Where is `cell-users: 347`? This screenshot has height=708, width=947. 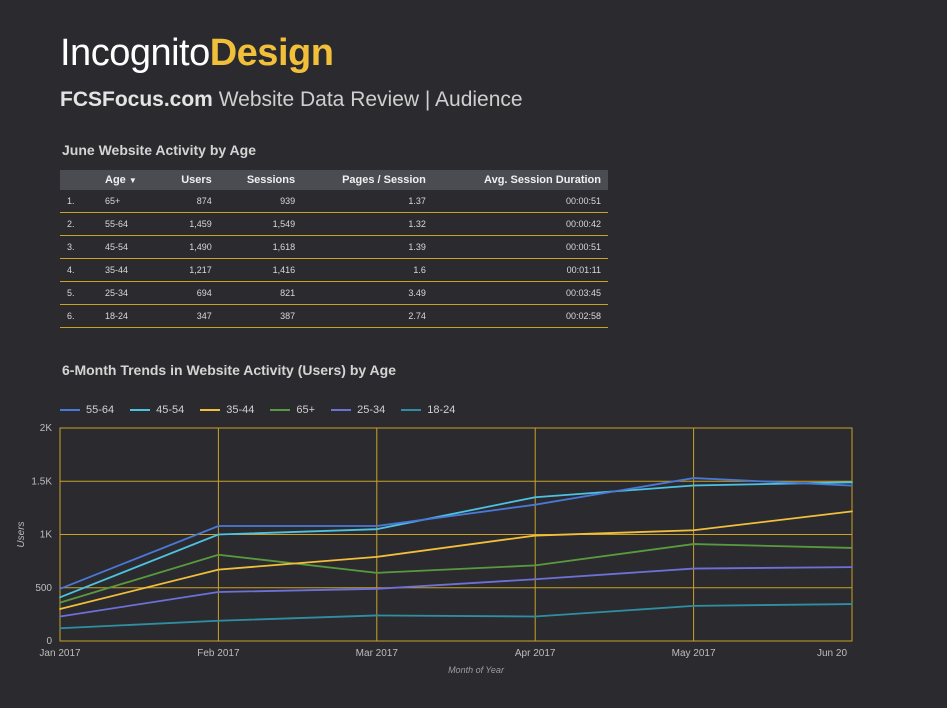
cell-users: 347 is located at coordinates (189, 316).